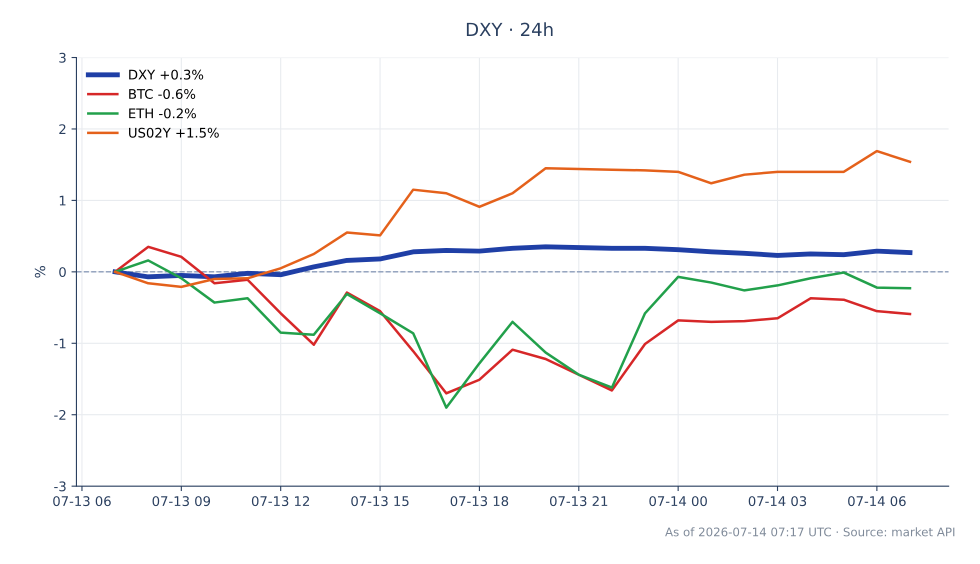 The image size is (980, 564). What do you see at coordinates (877, 501) in the screenshot?
I see `x-tick-label: 07-14 06` at bounding box center [877, 501].